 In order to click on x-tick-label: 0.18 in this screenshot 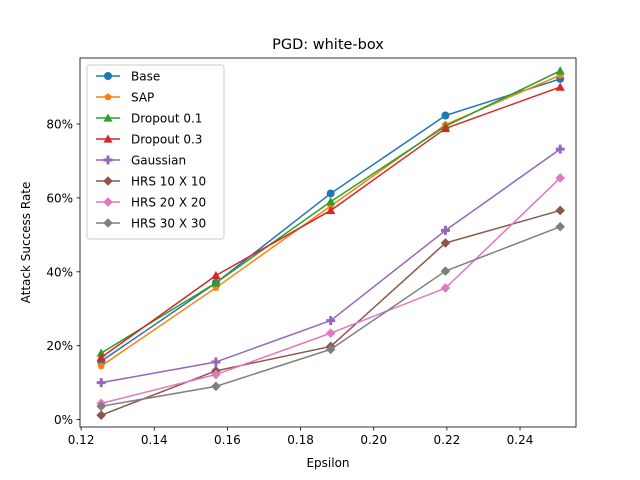, I will do `click(300, 440)`.